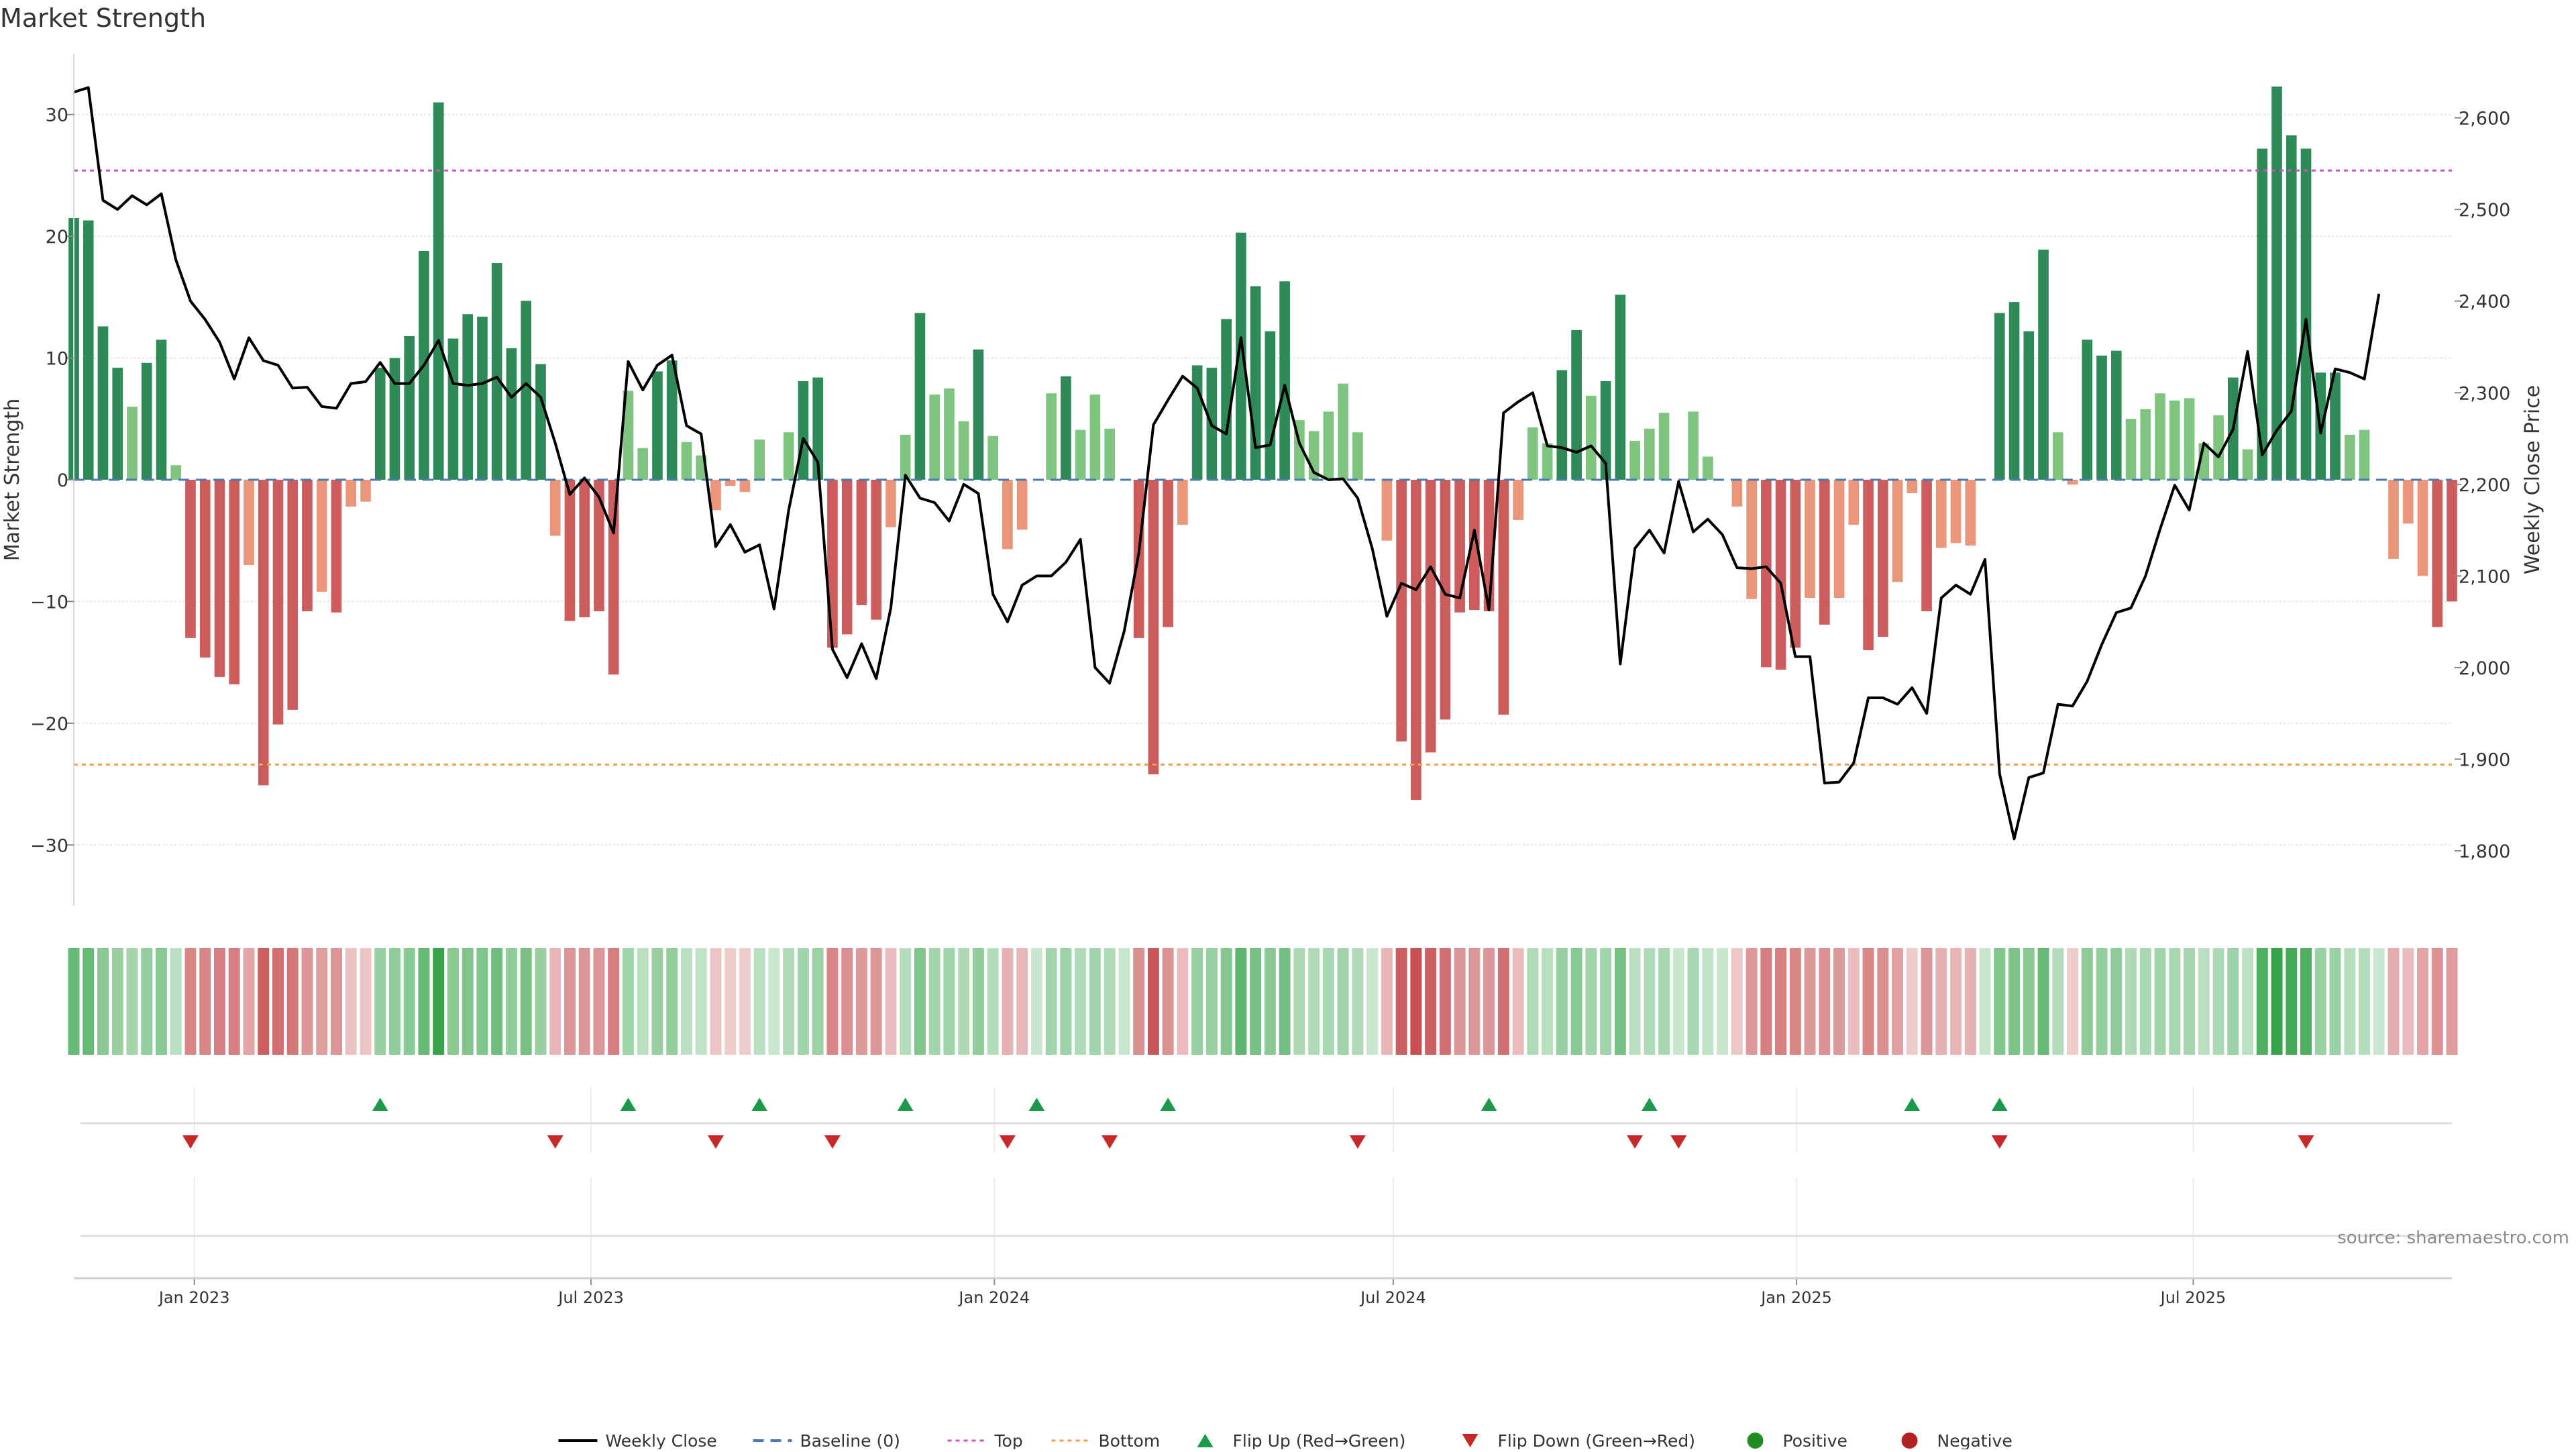  Describe the element at coordinates (2484, 852) in the screenshot. I see `y-tick-label-right: 1,800` at that location.